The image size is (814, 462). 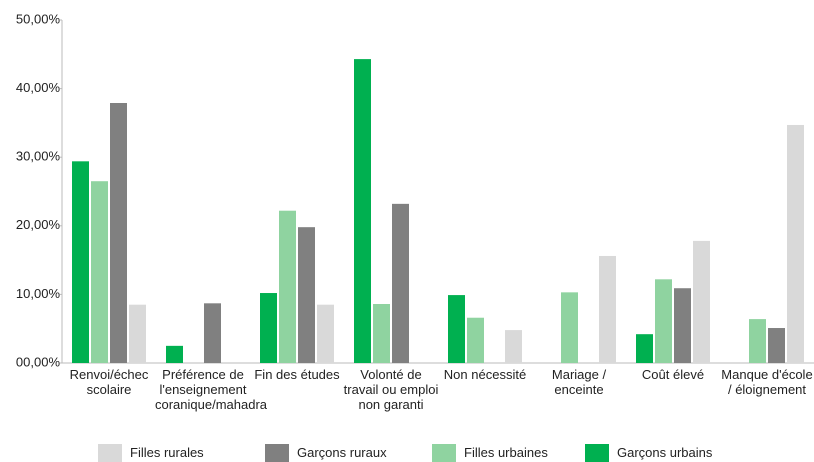 I want to click on y-tick-label: 20,00%, so click(x=38, y=224).